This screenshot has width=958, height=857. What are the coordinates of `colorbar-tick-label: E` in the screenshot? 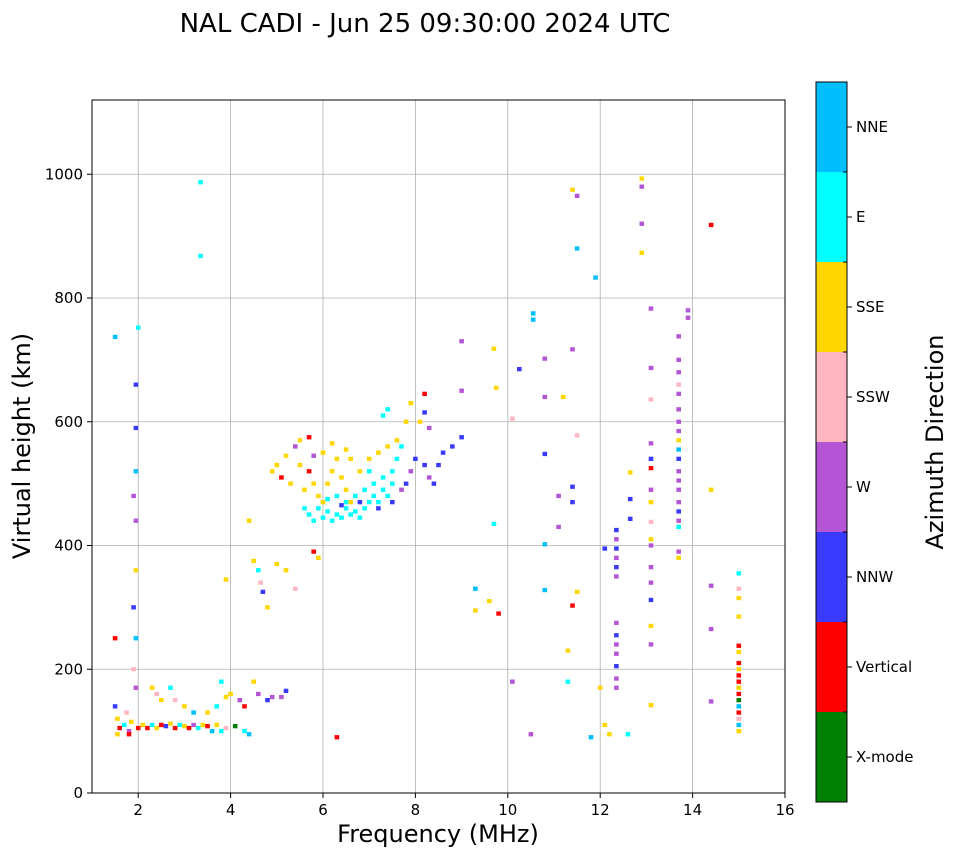 It's located at (860, 217).